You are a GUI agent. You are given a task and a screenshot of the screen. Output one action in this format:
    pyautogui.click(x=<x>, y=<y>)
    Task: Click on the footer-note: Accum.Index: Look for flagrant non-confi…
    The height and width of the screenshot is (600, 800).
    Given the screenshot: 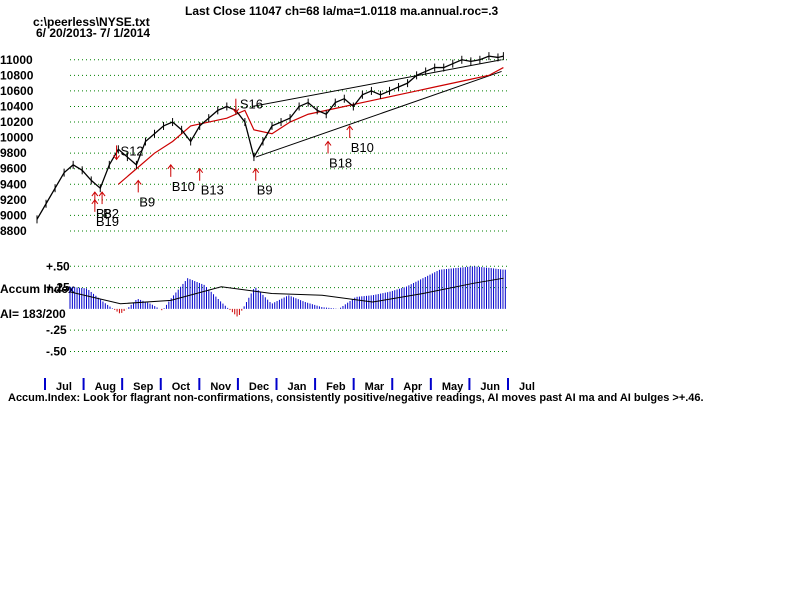 What is the action you would take?
    pyautogui.click(x=356, y=398)
    